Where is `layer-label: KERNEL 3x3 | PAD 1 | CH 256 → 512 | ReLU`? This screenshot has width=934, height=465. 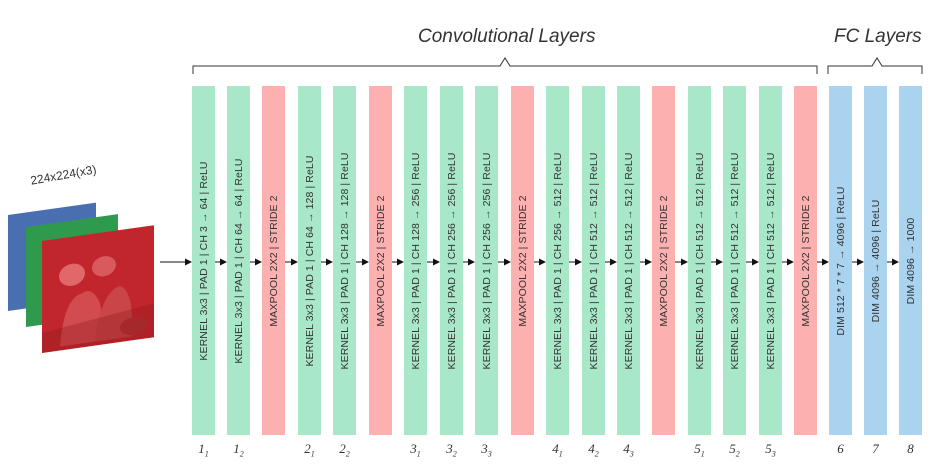
layer-label: KERNEL 3x3 | PAD 1 | CH 256 → 512 | ReLU is located at coordinates (557, 260).